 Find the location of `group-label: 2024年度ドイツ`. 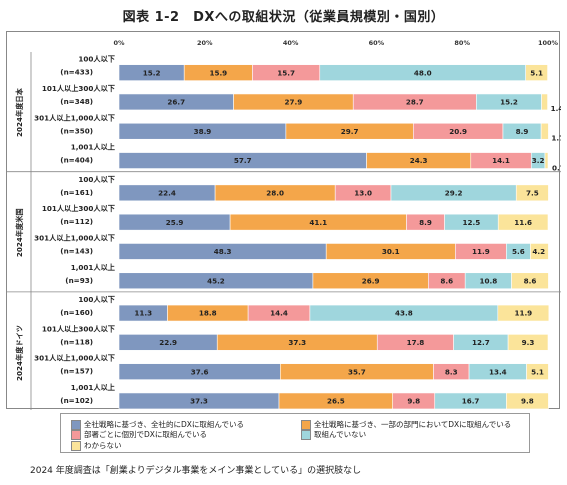

group-label: 2024年度ドイツ is located at coordinates (19, 353).